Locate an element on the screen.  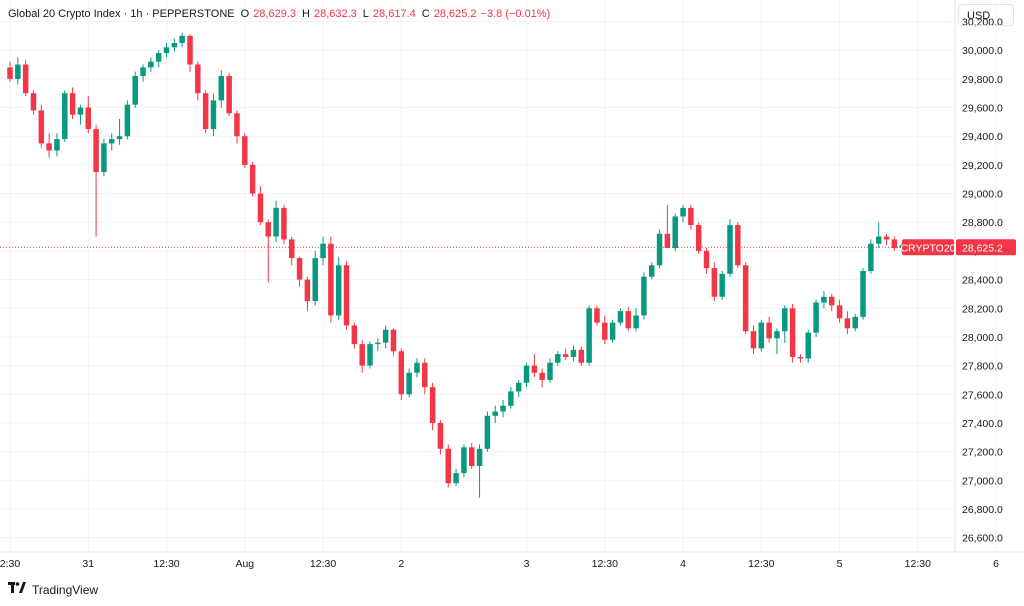
price-tick-label: 28,400.0 is located at coordinates (982, 281).